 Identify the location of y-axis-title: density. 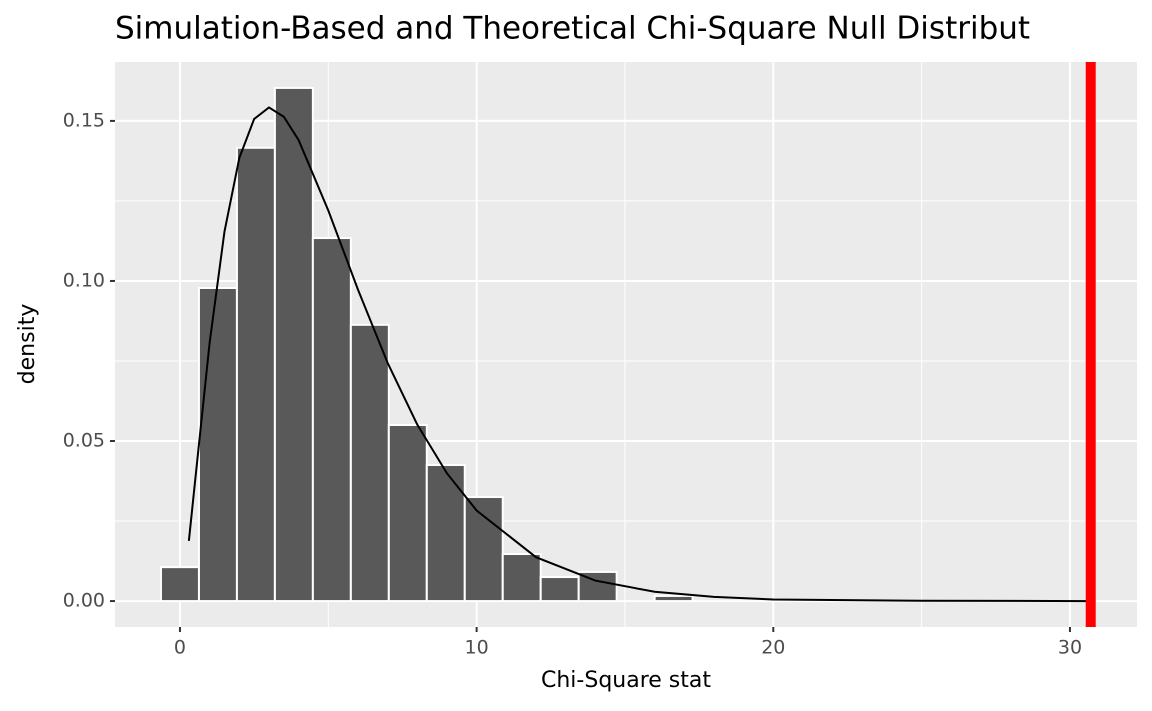
(27, 344).